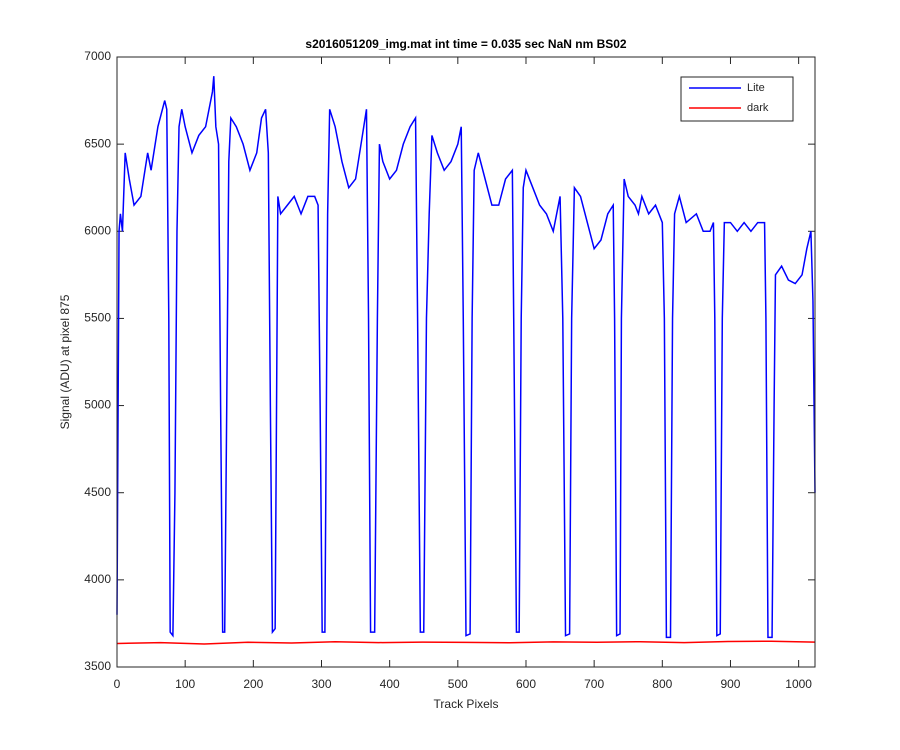 The image size is (900, 750). I want to click on legend-box, so click(737, 99).